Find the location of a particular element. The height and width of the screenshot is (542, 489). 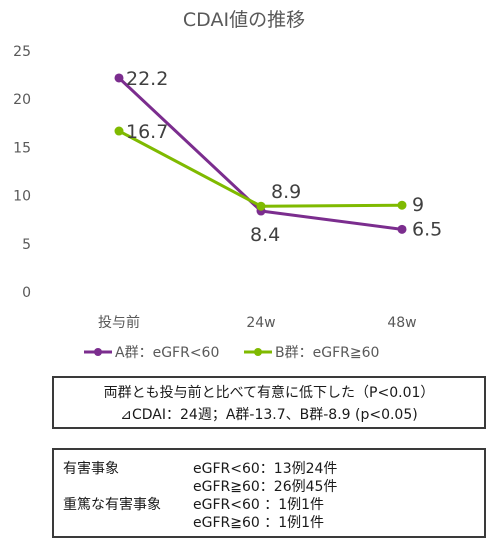

x-tick-label: 投与前 is located at coordinates (119, 322).